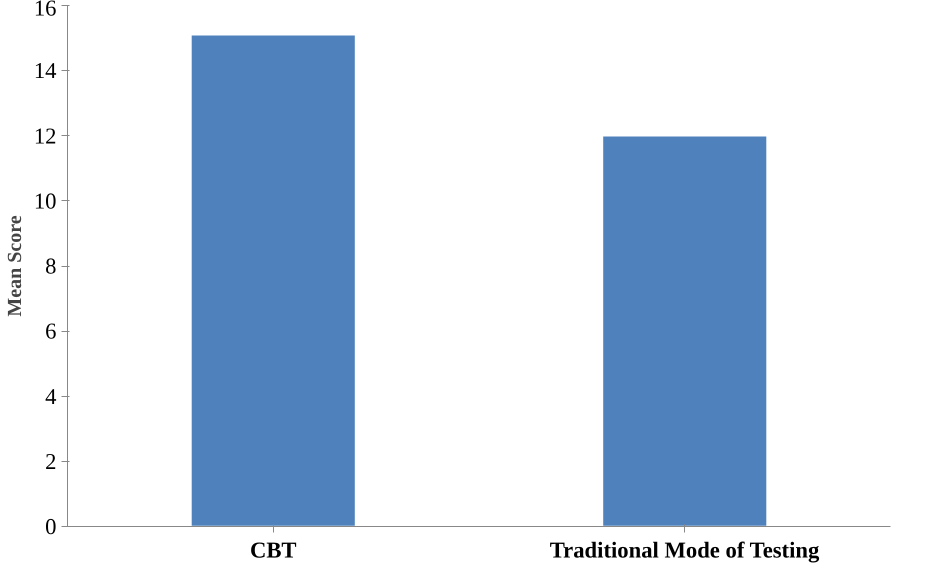  What do you see at coordinates (50, 331) in the screenshot?
I see `y-tick-label: 6` at bounding box center [50, 331].